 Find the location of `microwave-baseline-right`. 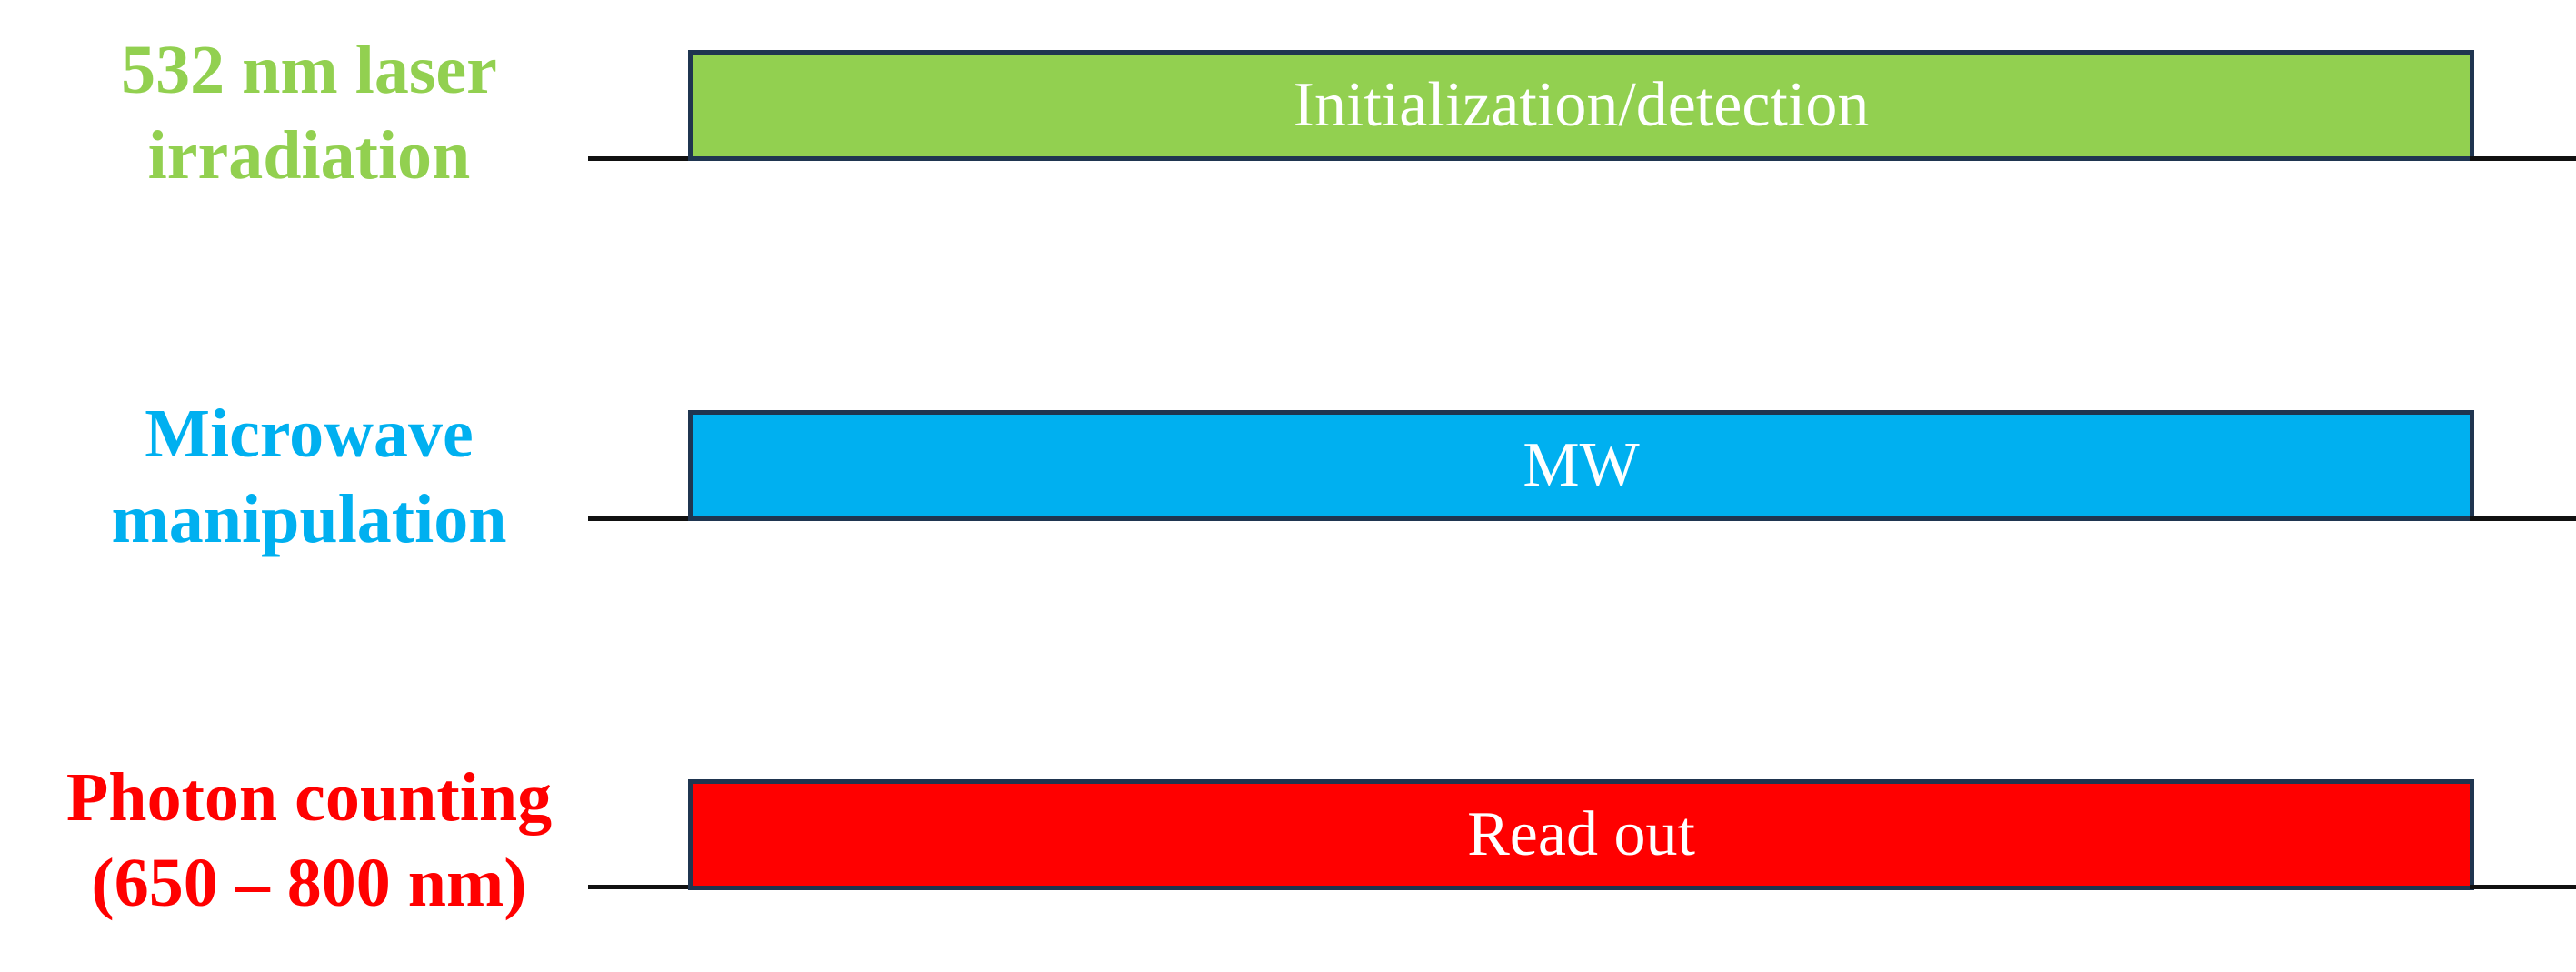

microwave-baseline-right is located at coordinates (2523, 519).